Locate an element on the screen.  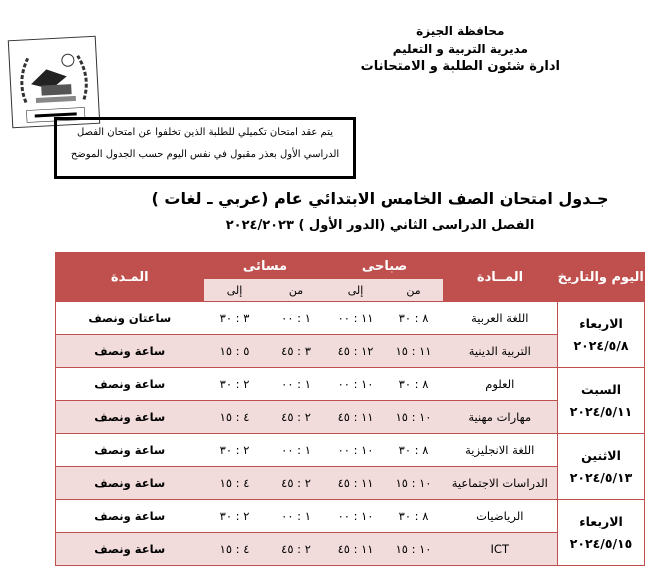
day-date-cell: السبت ٢٠٢٤/٥/١١ is located at coordinates (601, 400).